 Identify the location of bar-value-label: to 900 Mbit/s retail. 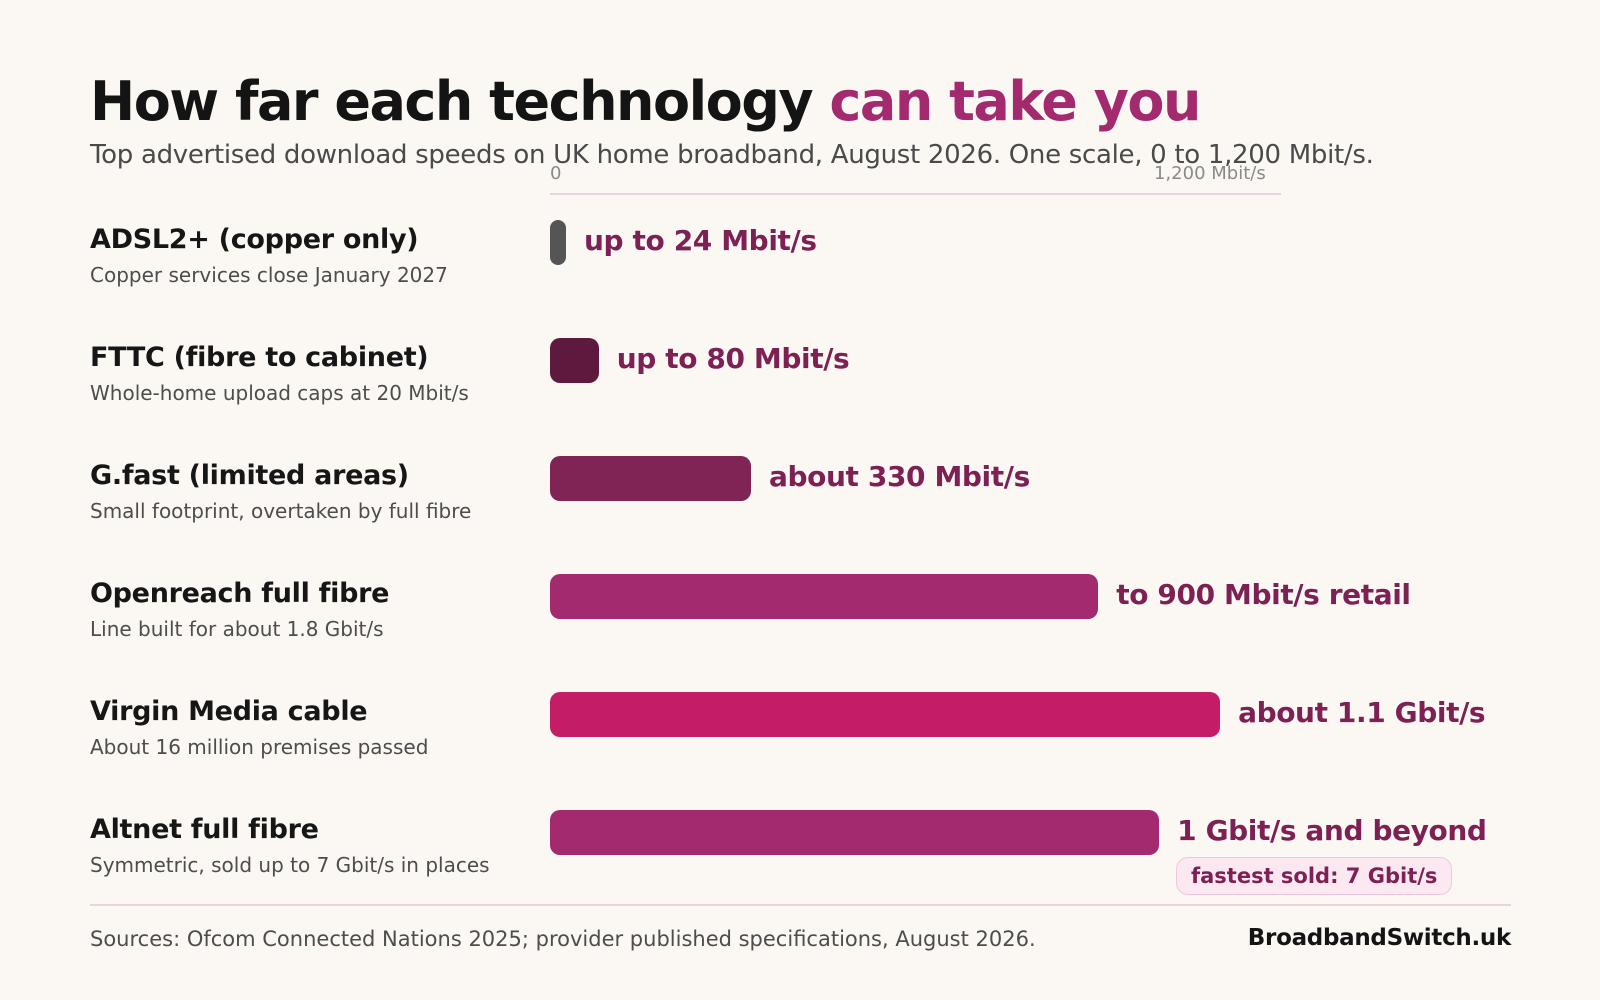
(1263, 594).